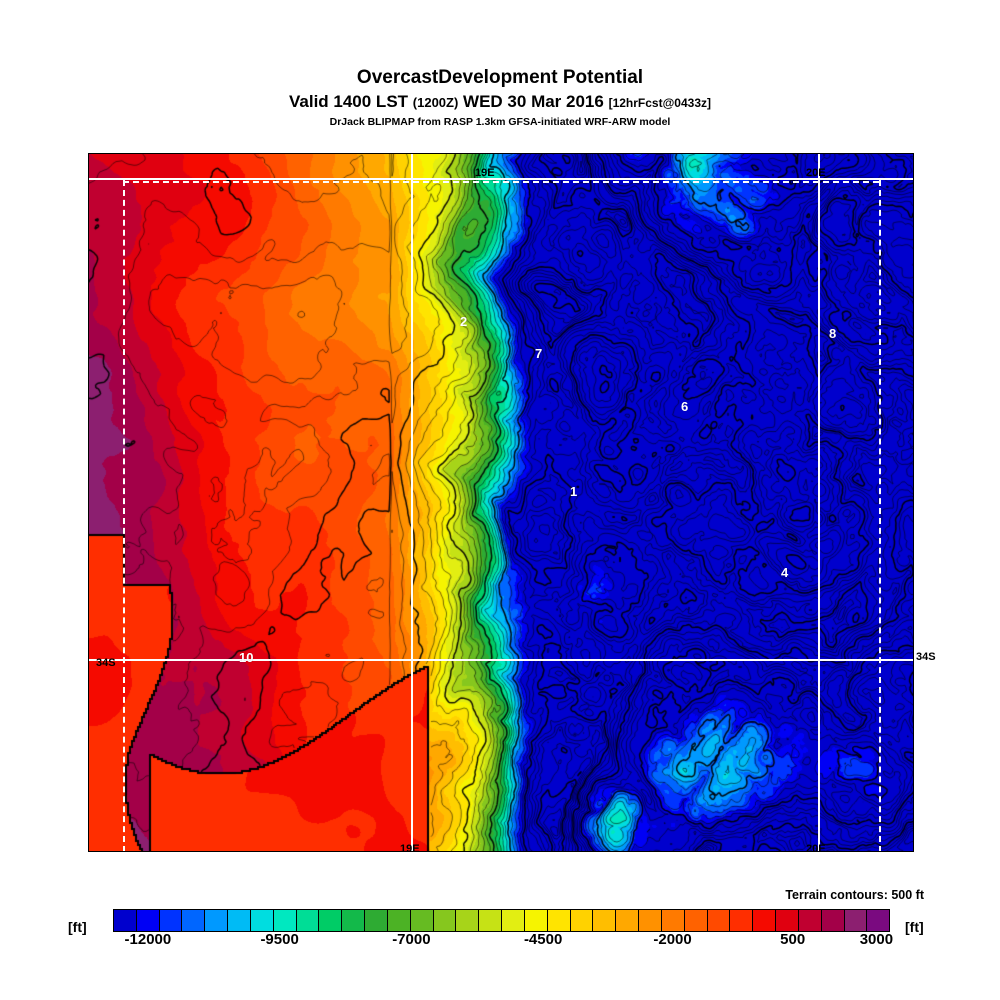  What do you see at coordinates (854, 895) in the screenshot?
I see `terrain-contour-note: Terrain contours: 500 ft` at bounding box center [854, 895].